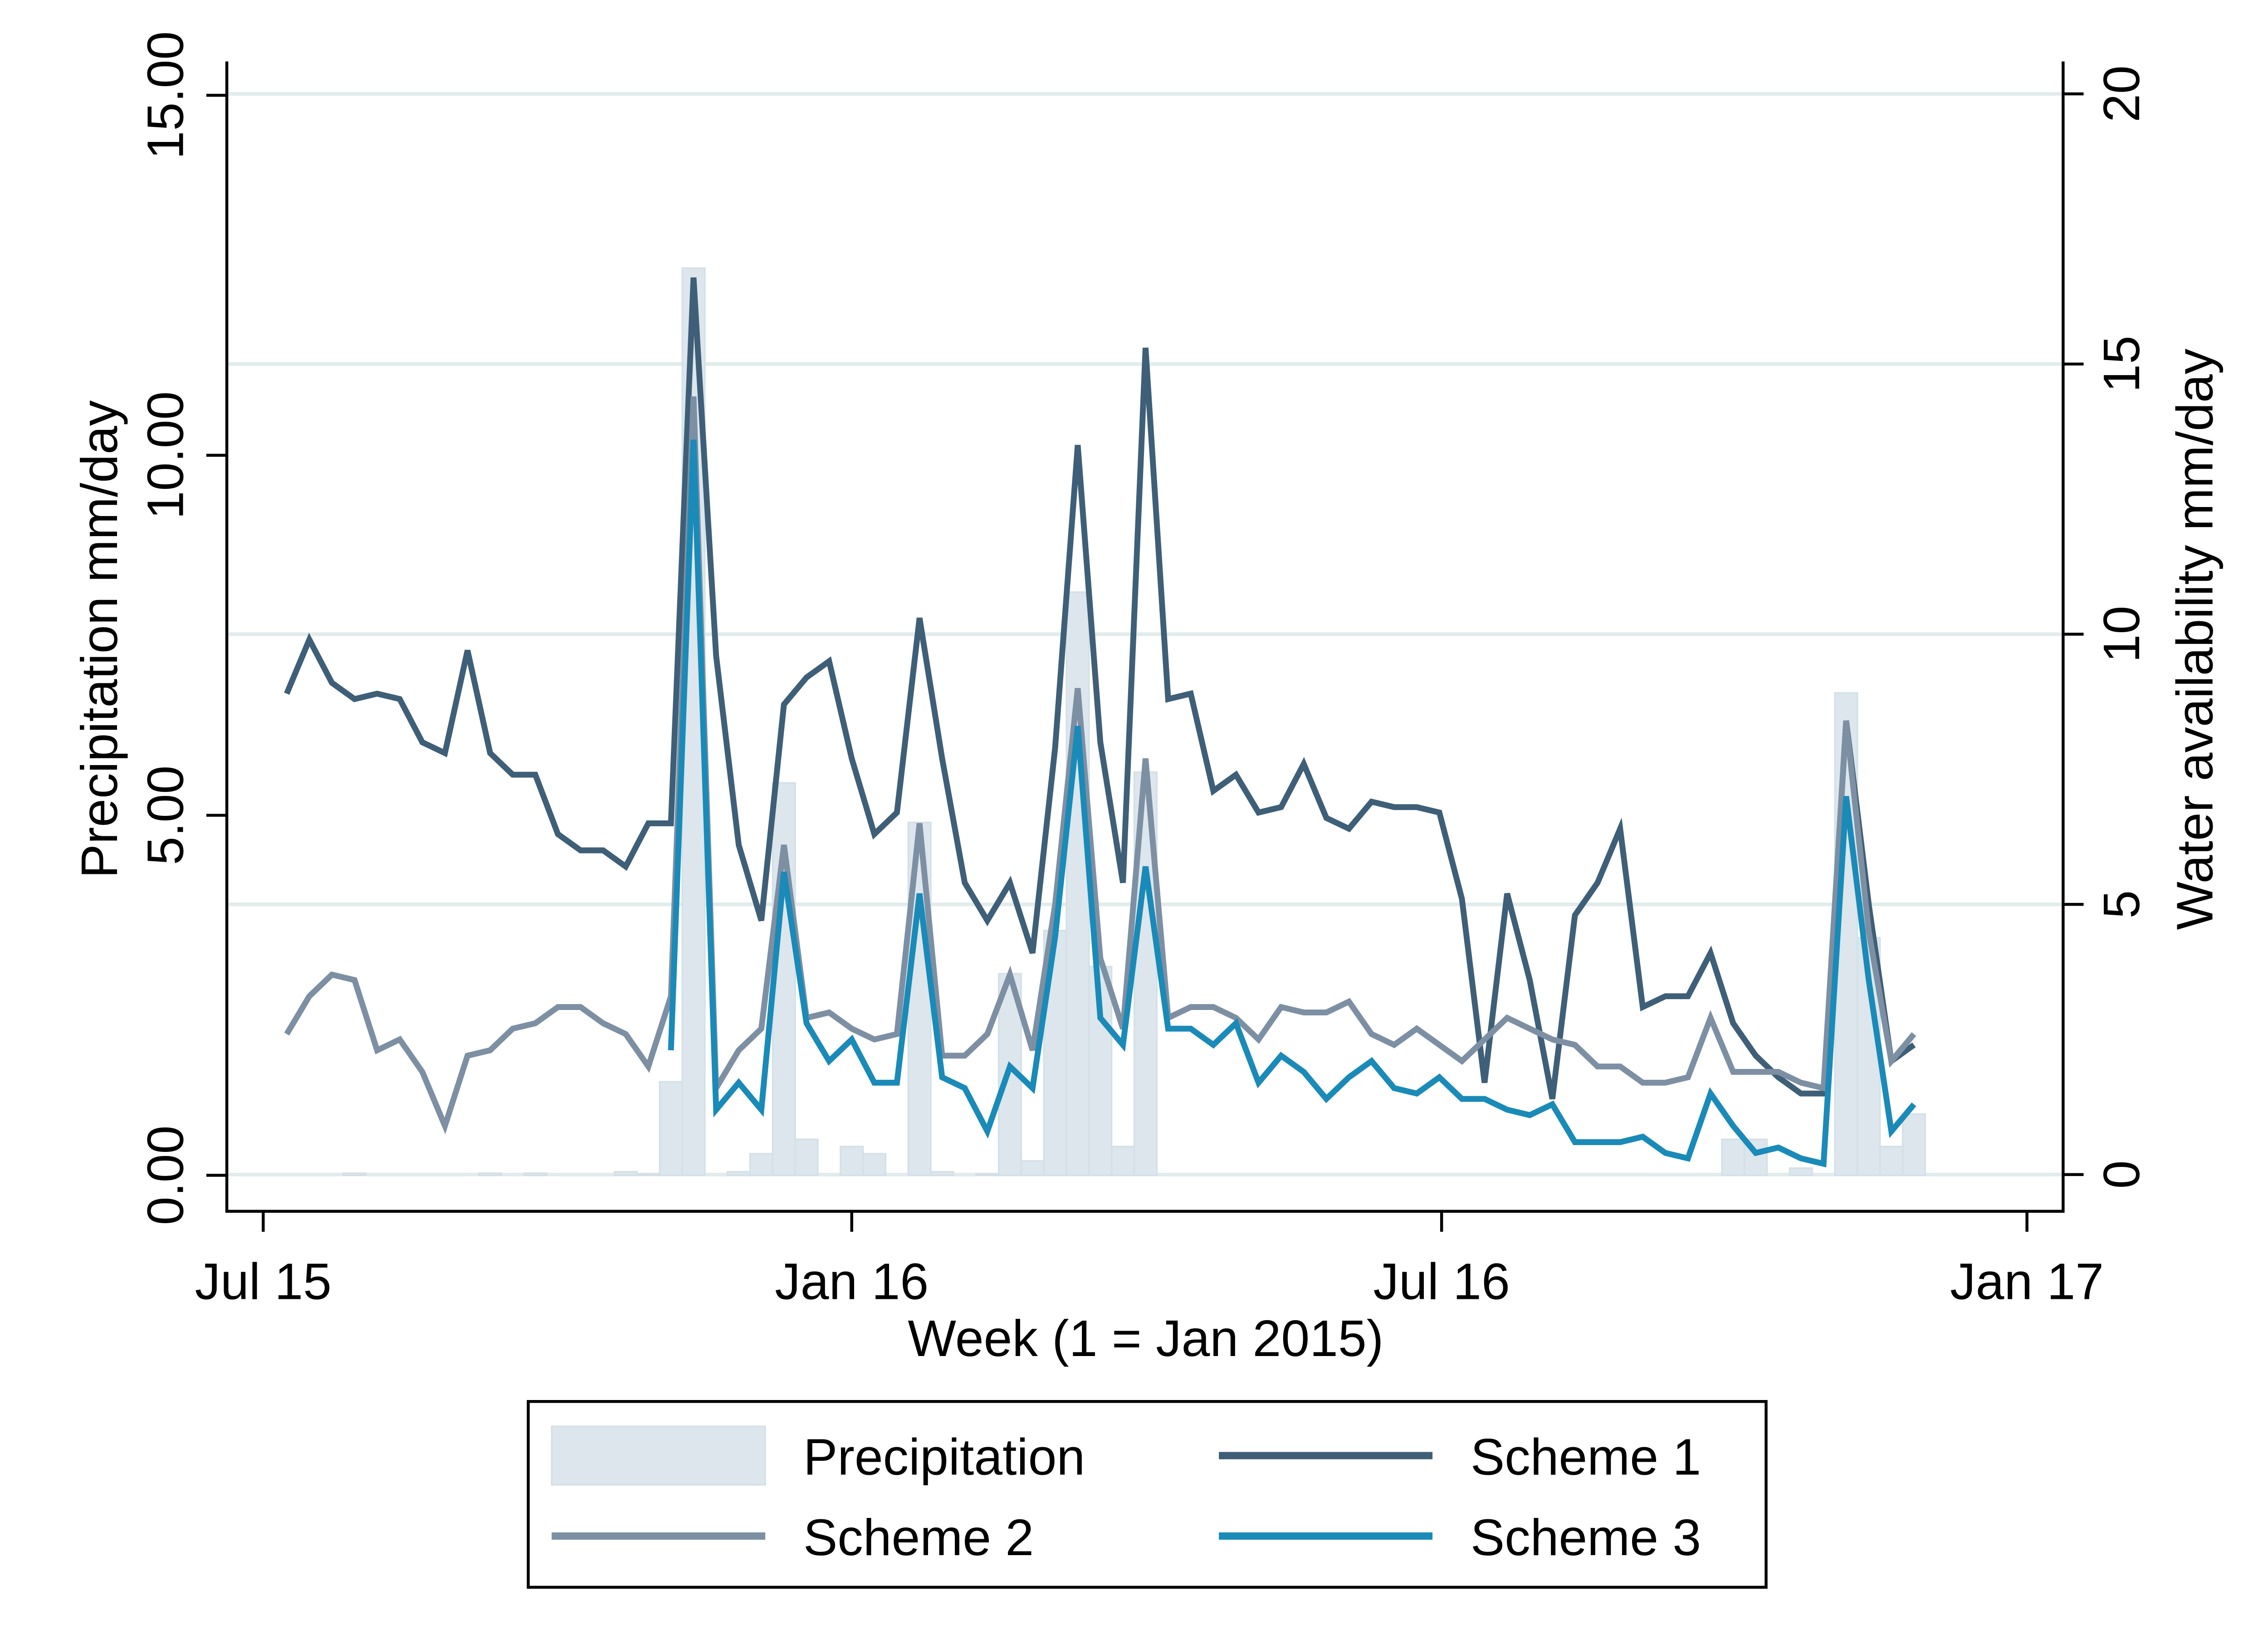  Describe the element at coordinates (165, 95) in the screenshot. I see `y-tick-label: 15.00` at that location.